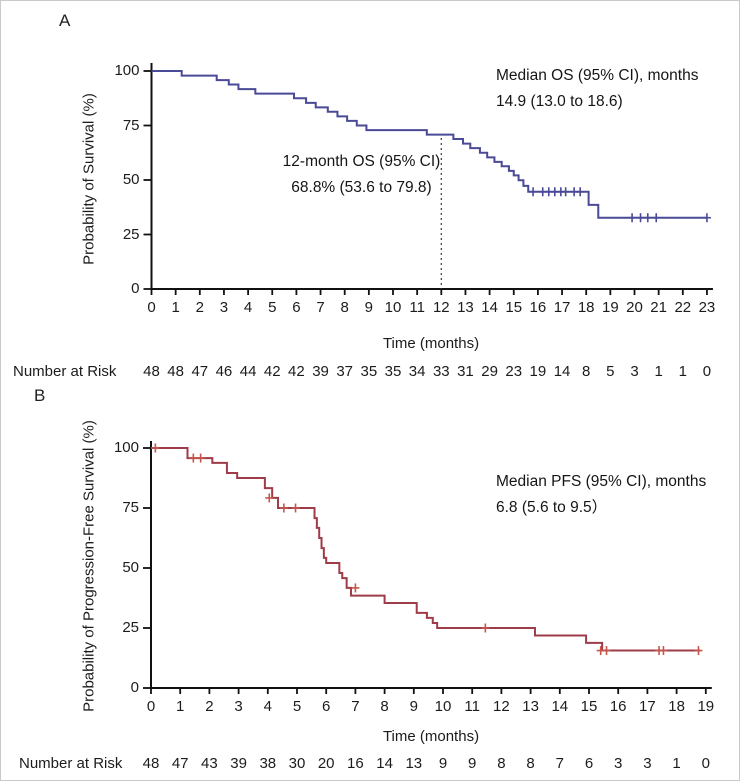 Image resolution: width=740 pixels, height=781 pixels. What do you see at coordinates (209, 763) in the screenshot?
I see `risk-count: 43` at bounding box center [209, 763].